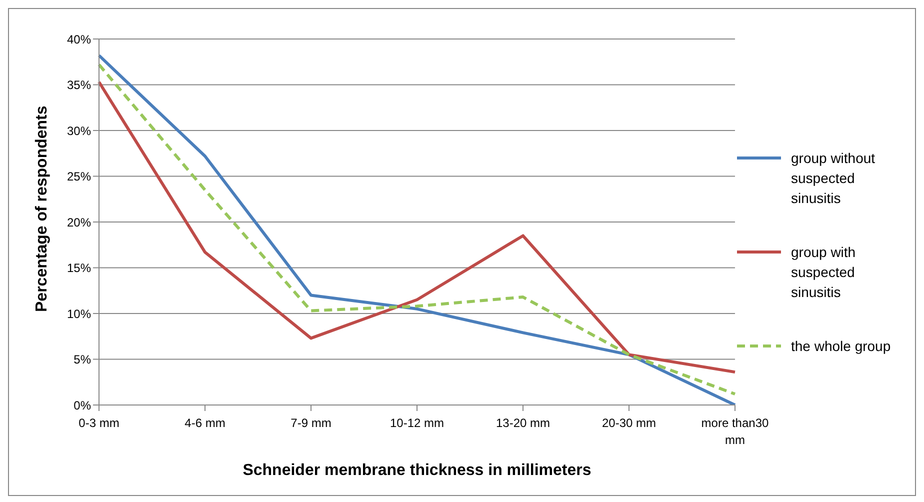 This screenshot has width=924, height=502. I want to click on legend-label: group without suspected sinusitis, so click(833, 178).